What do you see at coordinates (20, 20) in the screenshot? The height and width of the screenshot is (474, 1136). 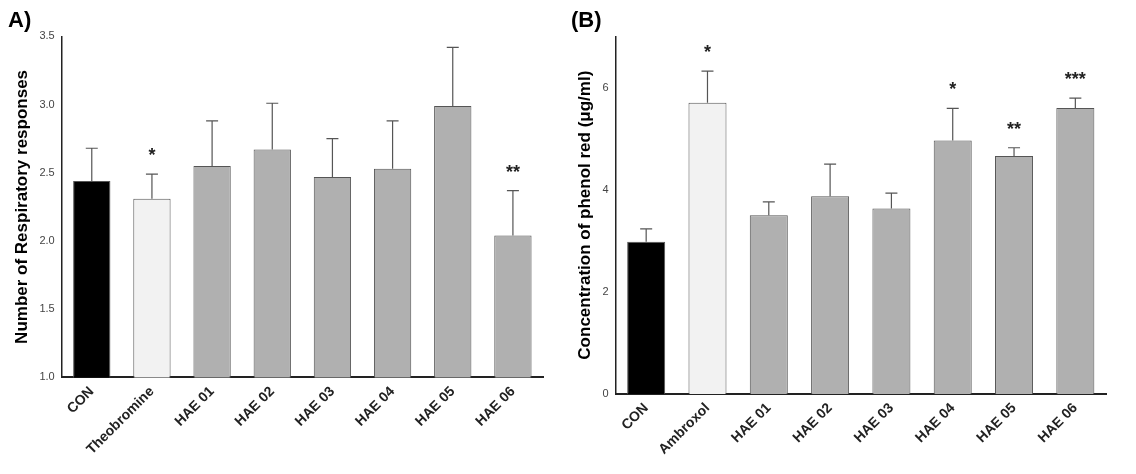 I see `chart-title: A)` at bounding box center [20, 20].